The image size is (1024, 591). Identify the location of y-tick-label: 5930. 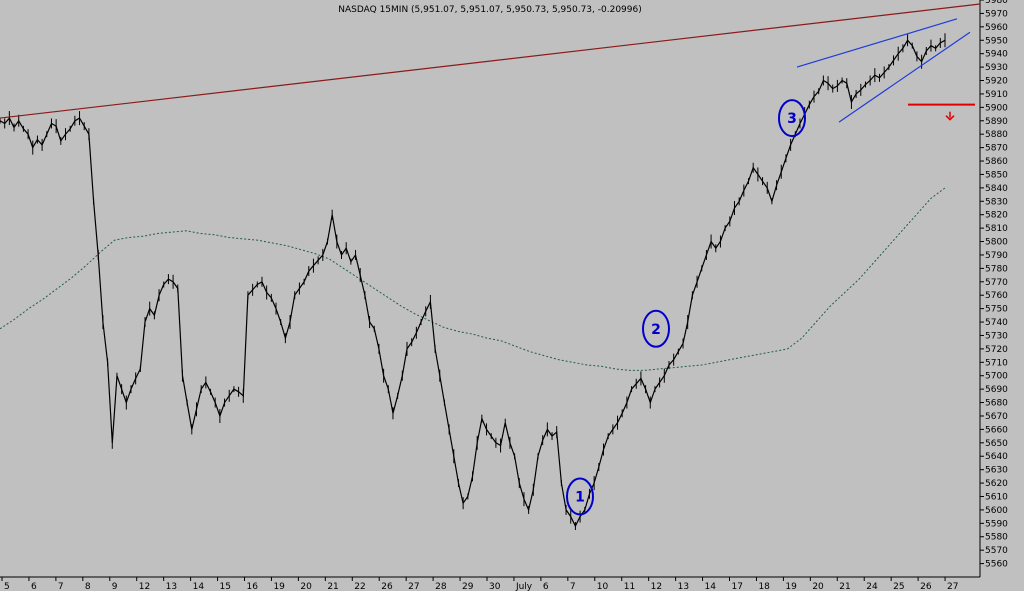
(996, 68).